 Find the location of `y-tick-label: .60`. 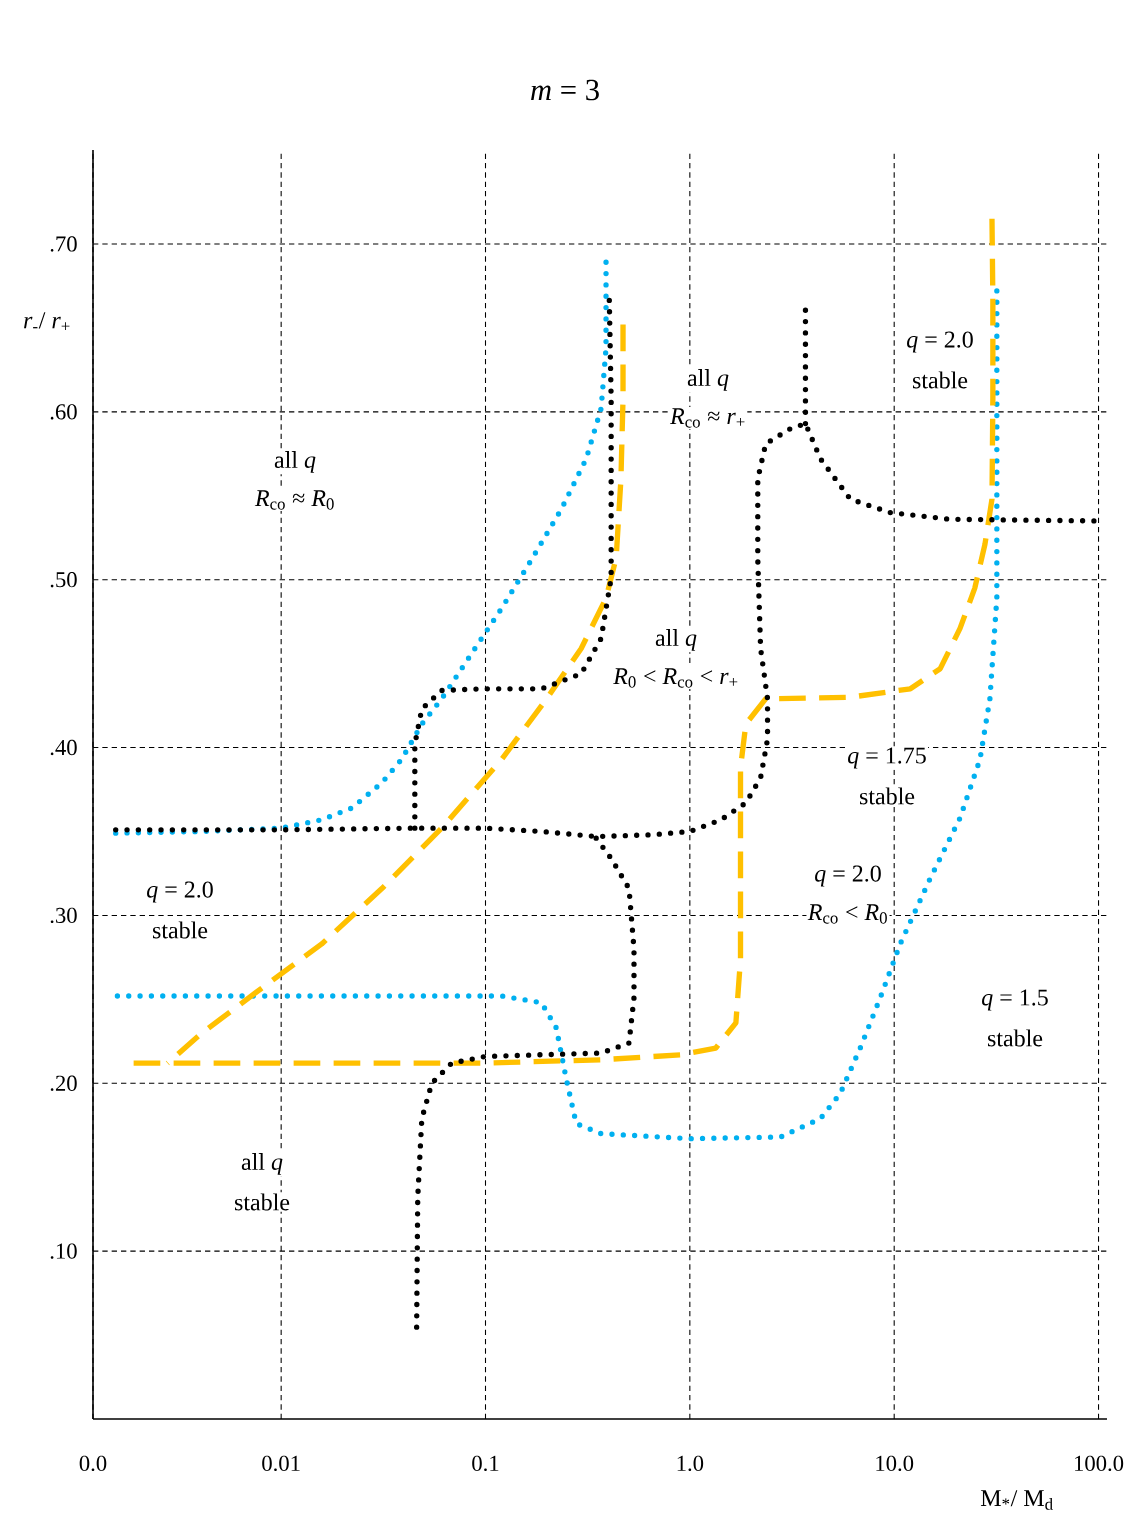

y-tick-label: .60 is located at coordinates (63, 412).